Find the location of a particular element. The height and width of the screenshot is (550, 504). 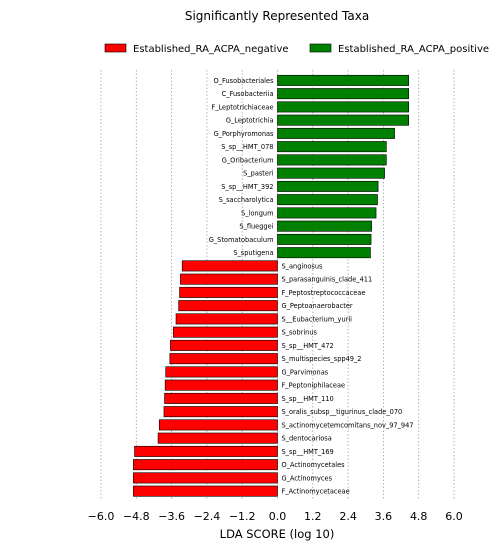

bar-label: S_anginosus is located at coordinates (303, 266).